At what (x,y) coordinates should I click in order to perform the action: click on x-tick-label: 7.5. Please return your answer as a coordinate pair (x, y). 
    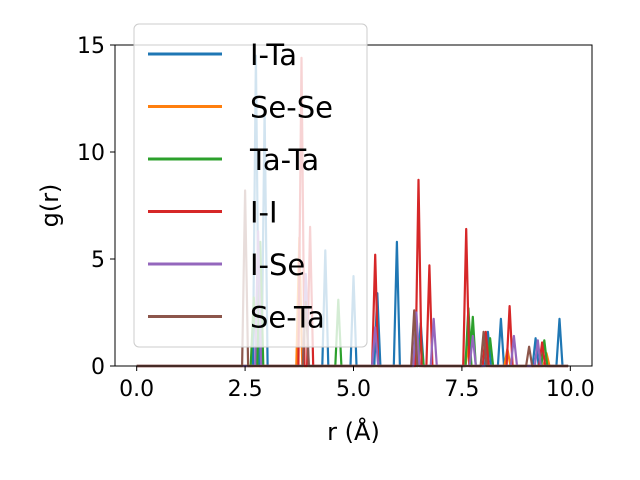
    Looking at the image, I should click on (461, 389).